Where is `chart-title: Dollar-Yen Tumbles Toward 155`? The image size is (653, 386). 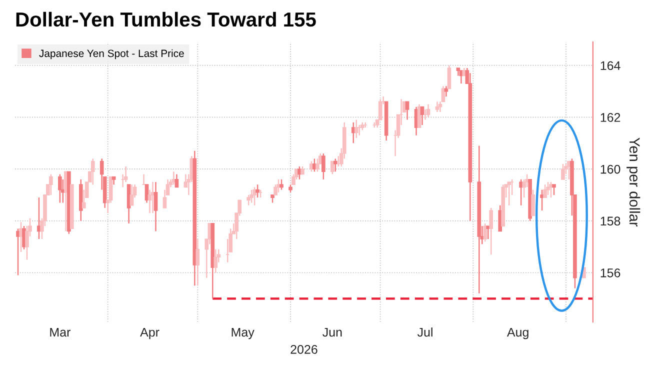
chart-title: Dollar-Yen Tumbles Toward 155 is located at coordinates (166, 19).